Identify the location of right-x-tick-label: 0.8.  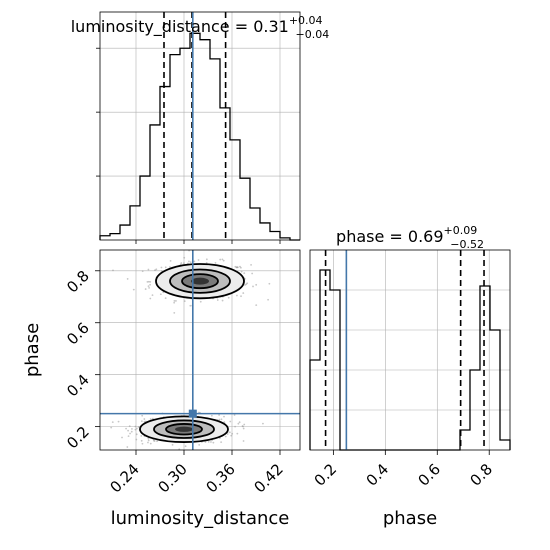
(481, 475).